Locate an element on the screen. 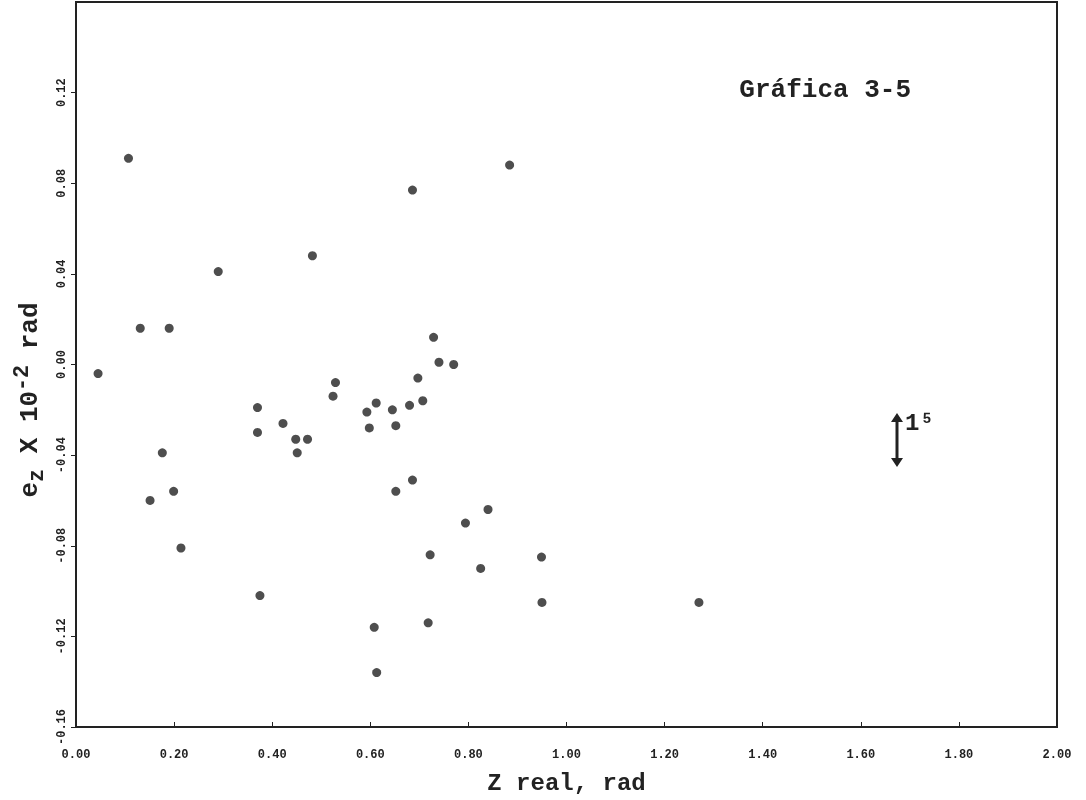 The height and width of the screenshot is (800, 1086). y-tick-label: -0.08 is located at coordinates (62, 545).